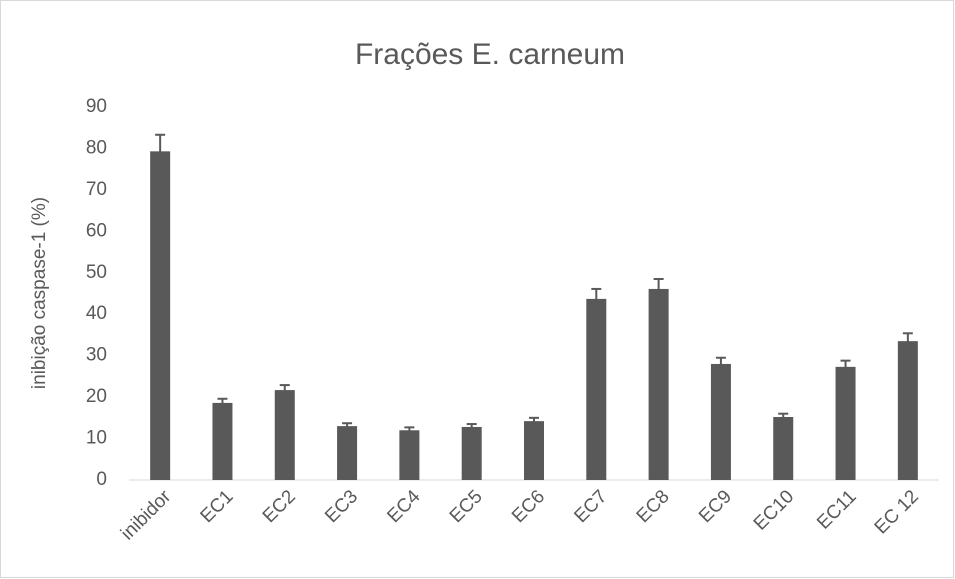 This screenshot has height=579, width=955. Describe the element at coordinates (96, 147) in the screenshot. I see `y-tick-label: 80` at that location.